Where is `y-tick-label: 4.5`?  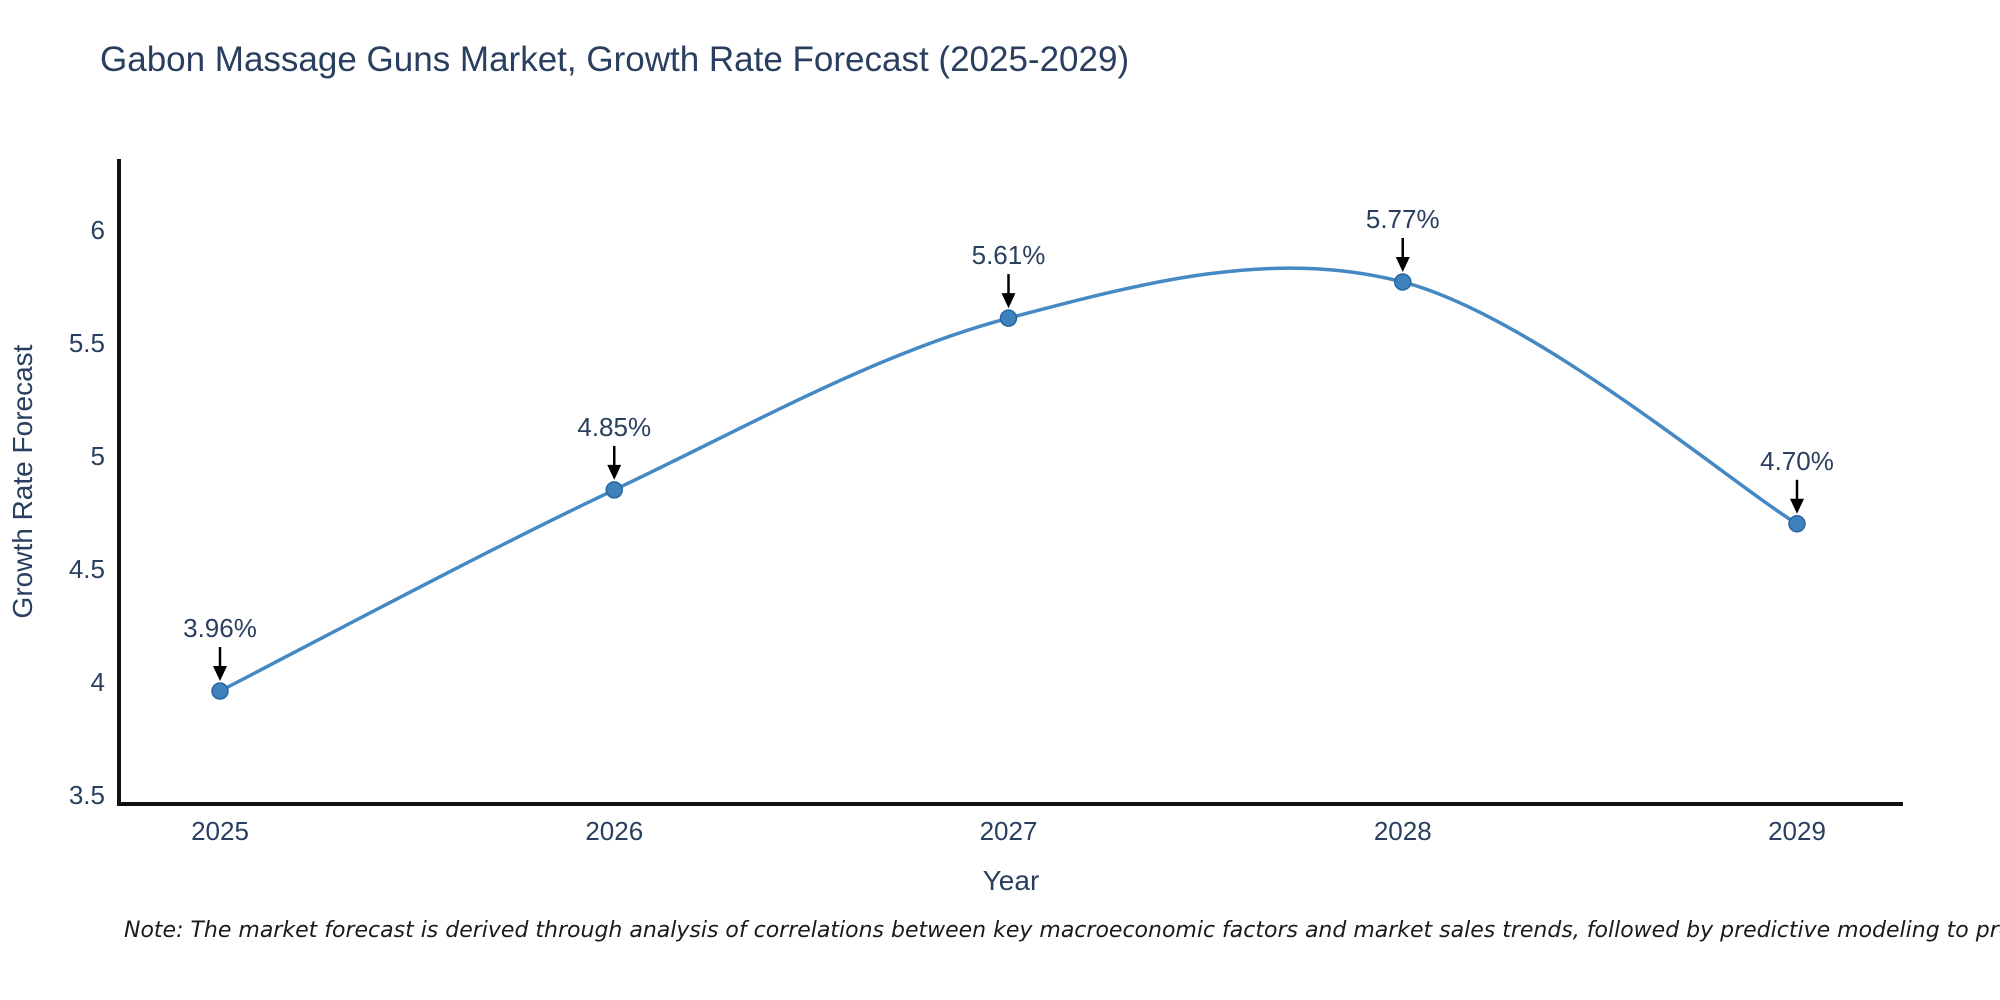
y-tick-label: 4.5 is located at coordinates (87, 569).